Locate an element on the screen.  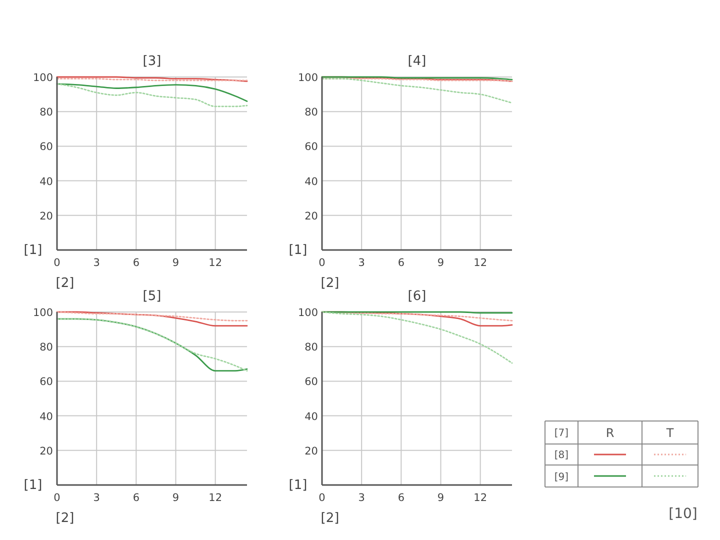
text: [10] is located at coordinates (683, 514).